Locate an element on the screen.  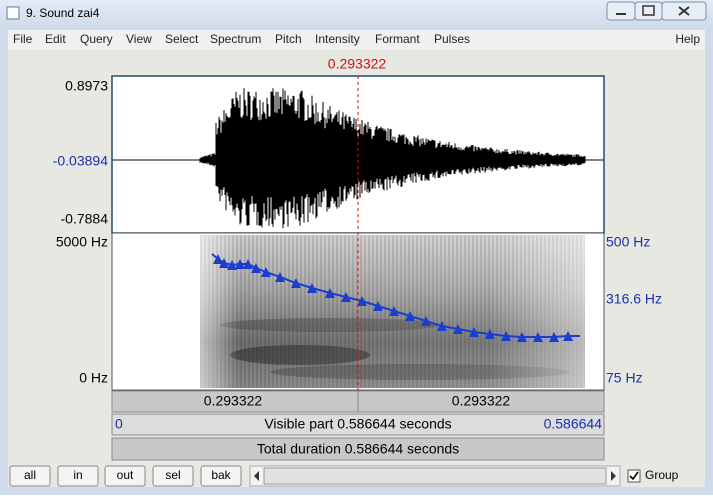
minimize-button is located at coordinates (621, 11).